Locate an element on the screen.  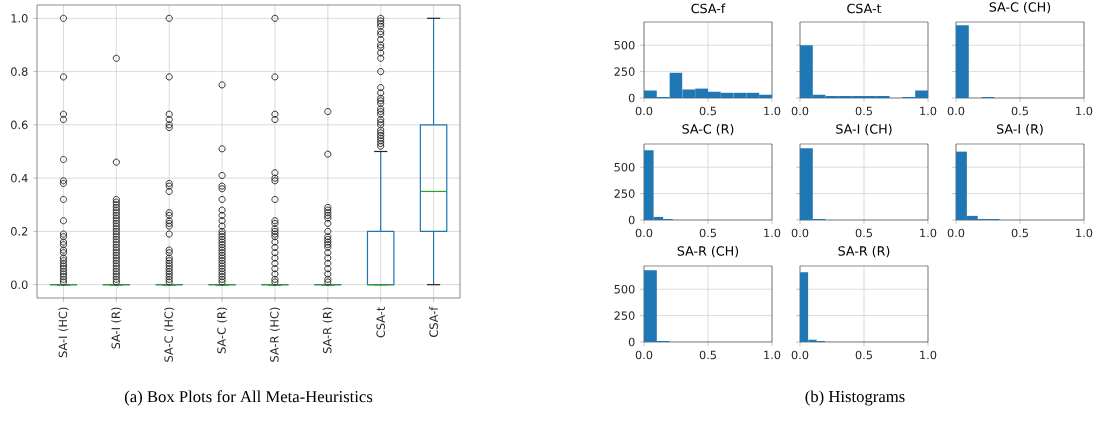
text: (a) Box Plots for All Meta-Heuristics is located at coordinates (248, 398).